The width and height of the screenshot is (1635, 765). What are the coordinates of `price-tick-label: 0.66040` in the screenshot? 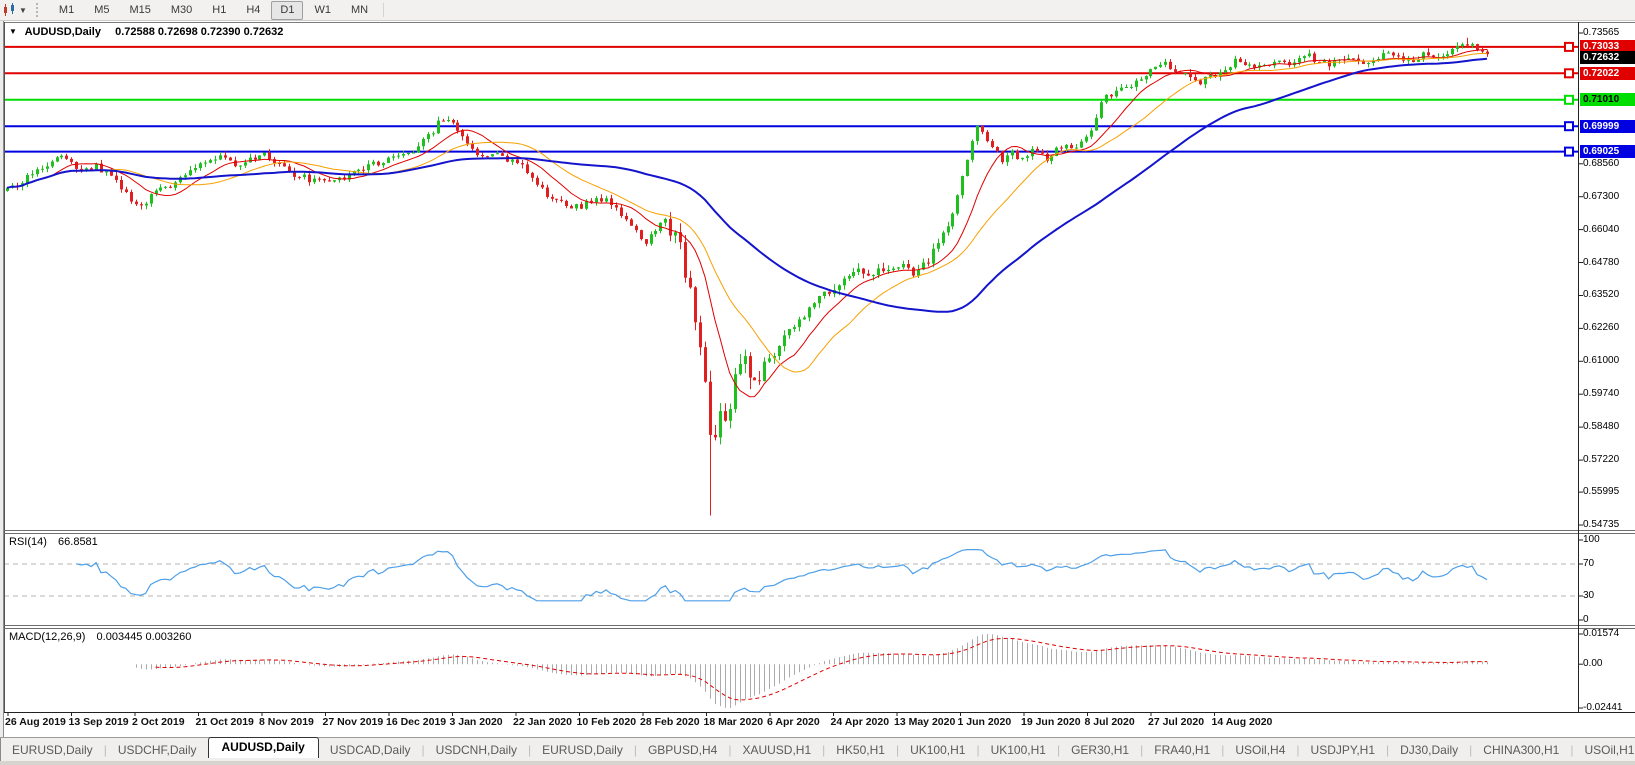 It's located at (1601, 229).